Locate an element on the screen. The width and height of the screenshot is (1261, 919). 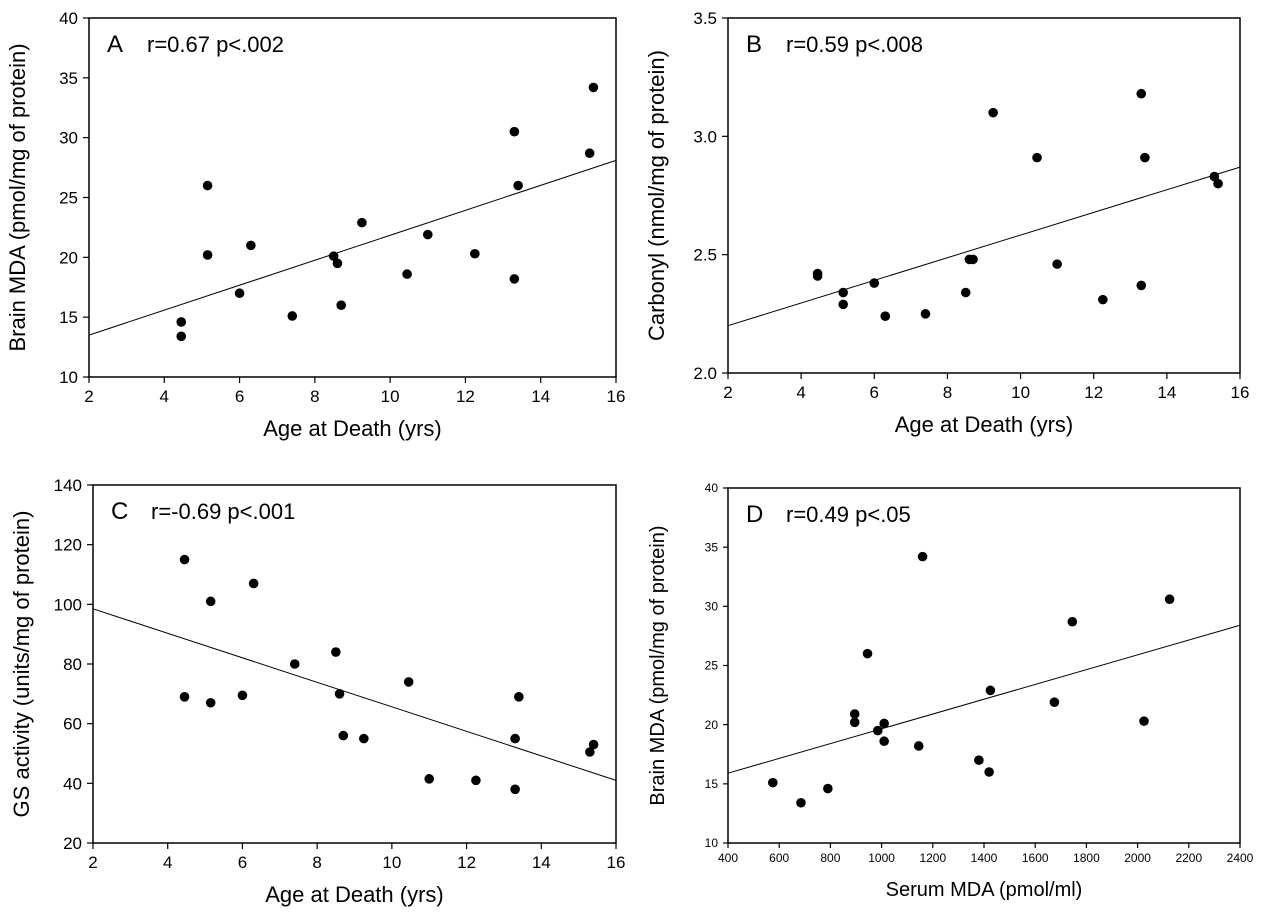
panel-letter: B is located at coordinates (754, 44).